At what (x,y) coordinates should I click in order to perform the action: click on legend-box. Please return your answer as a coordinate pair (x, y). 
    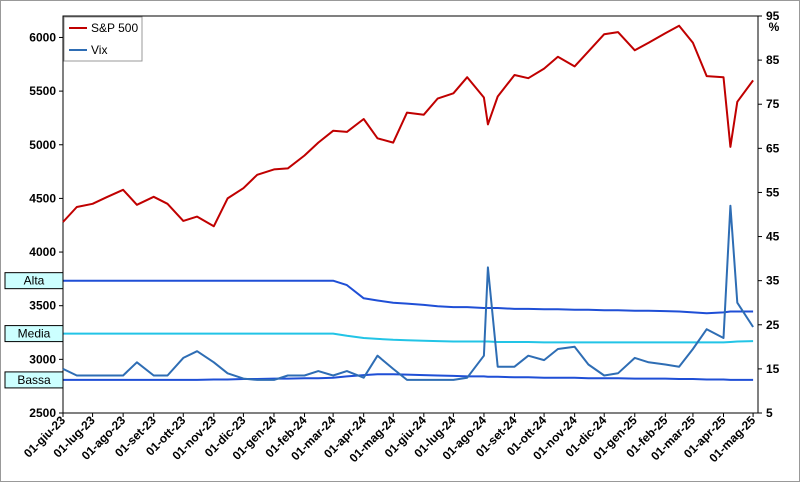
    Looking at the image, I should click on (103, 39).